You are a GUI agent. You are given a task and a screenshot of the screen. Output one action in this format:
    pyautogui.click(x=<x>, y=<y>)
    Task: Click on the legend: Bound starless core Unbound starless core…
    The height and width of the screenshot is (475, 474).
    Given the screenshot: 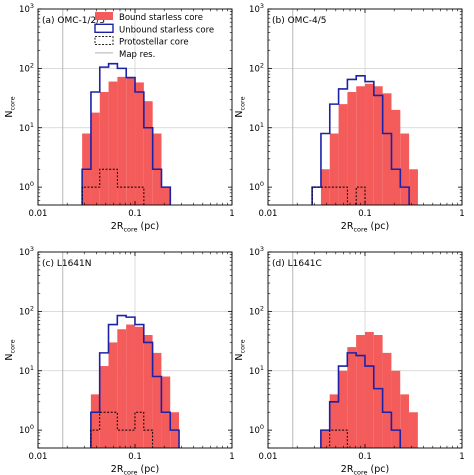 What is the action you would take?
    pyautogui.click(x=154, y=36)
    